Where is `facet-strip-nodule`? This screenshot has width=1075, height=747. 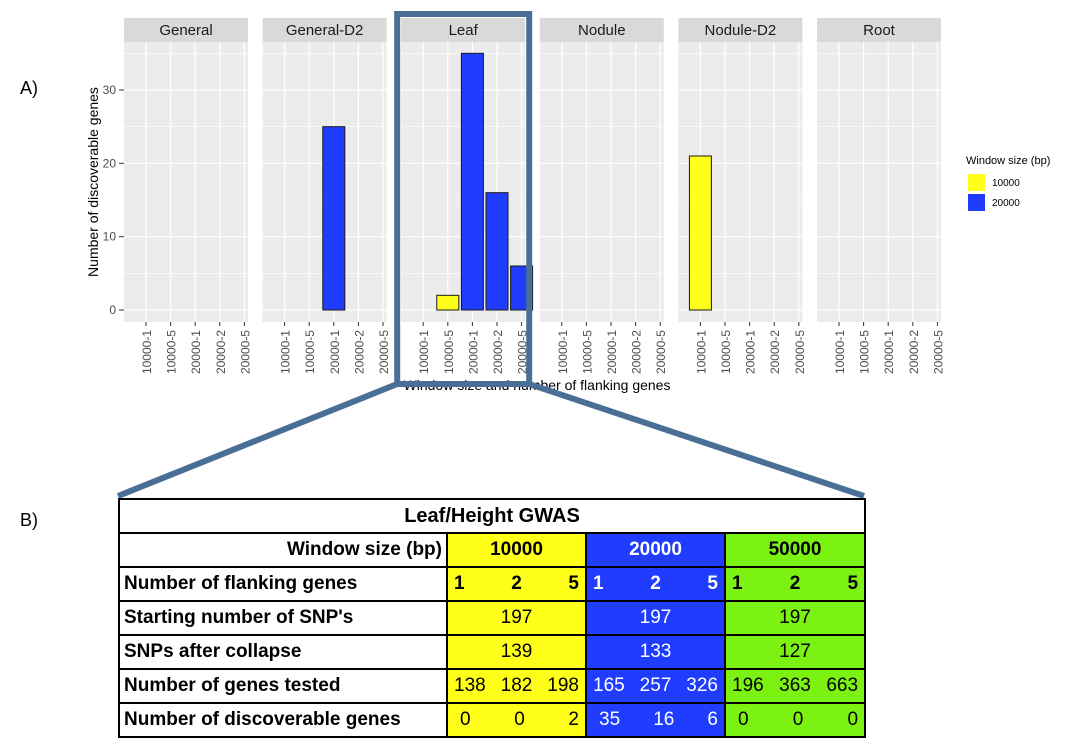
facet-strip-nodule is located at coordinates (601, 30).